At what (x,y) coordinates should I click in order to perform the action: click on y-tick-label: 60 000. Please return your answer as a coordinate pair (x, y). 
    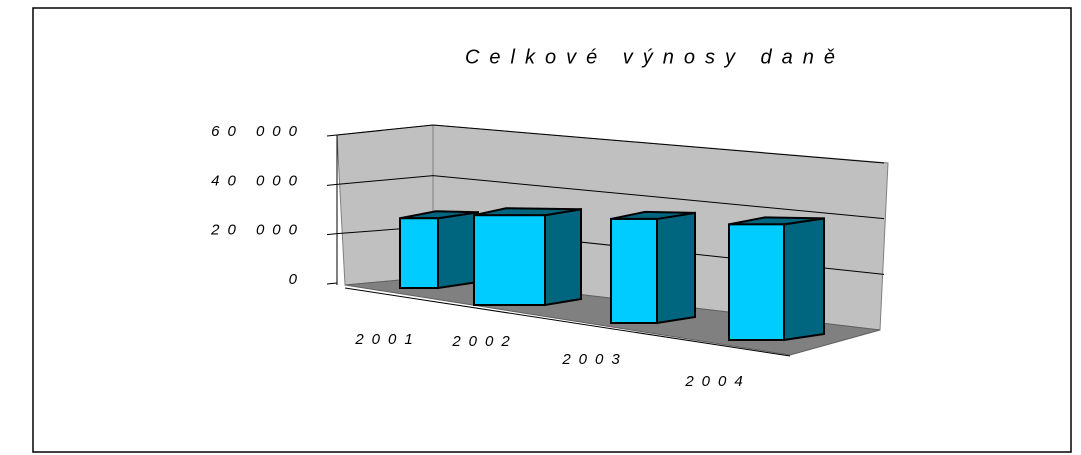
    Looking at the image, I should click on (258, 131).